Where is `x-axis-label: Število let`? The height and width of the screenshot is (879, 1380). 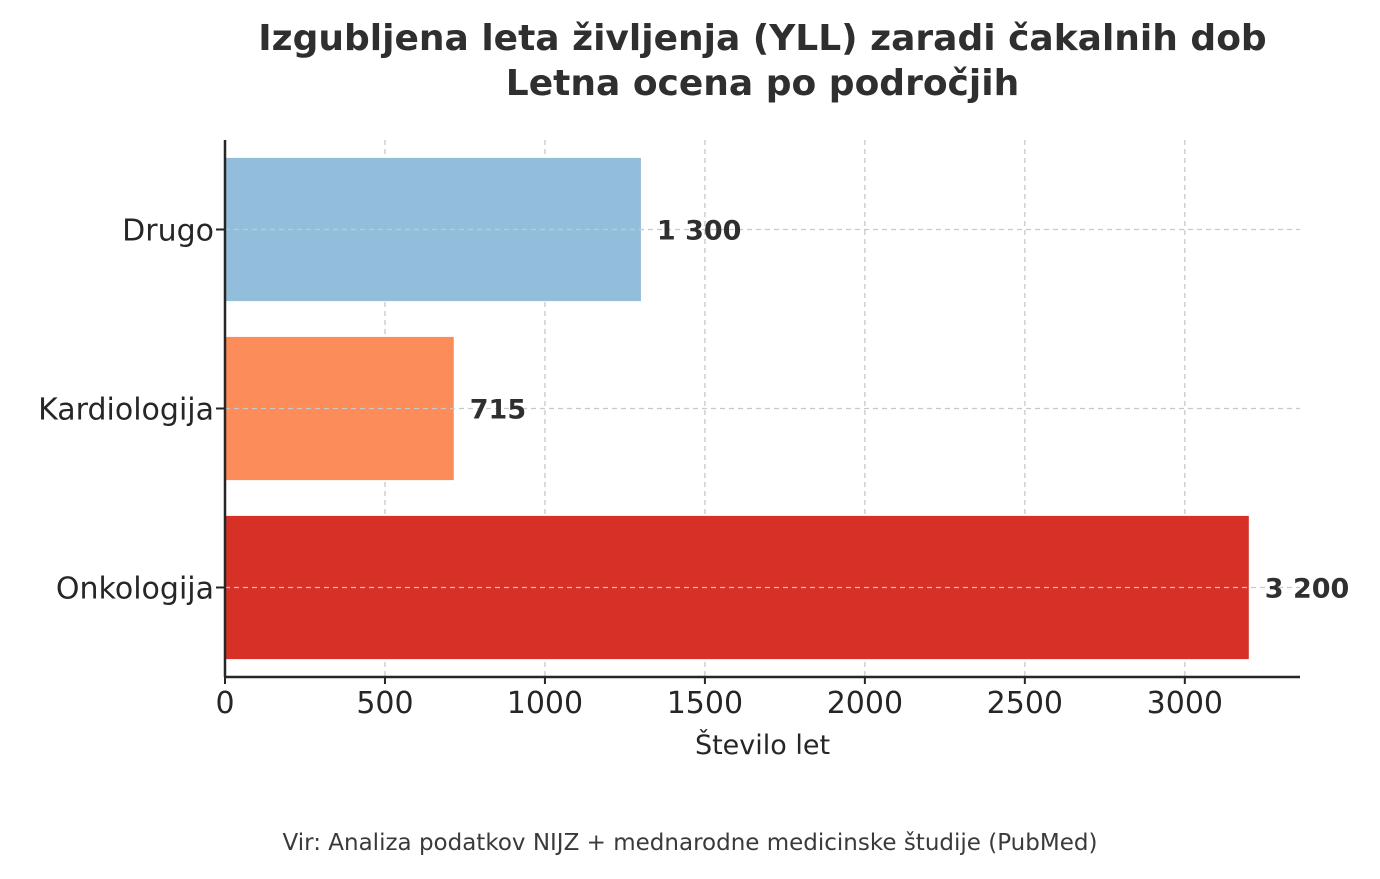 x-axis-label: Število let is located at coordinates (762, 745).